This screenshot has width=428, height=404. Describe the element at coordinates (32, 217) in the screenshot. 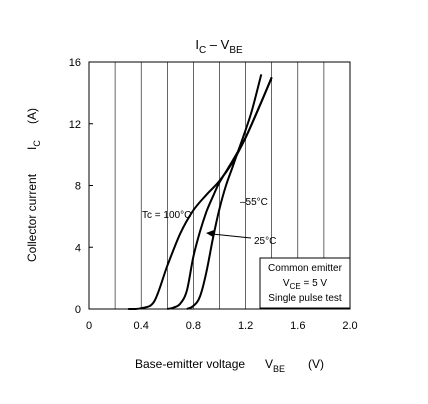

I see `y-axis-label: Collector current` at that location.